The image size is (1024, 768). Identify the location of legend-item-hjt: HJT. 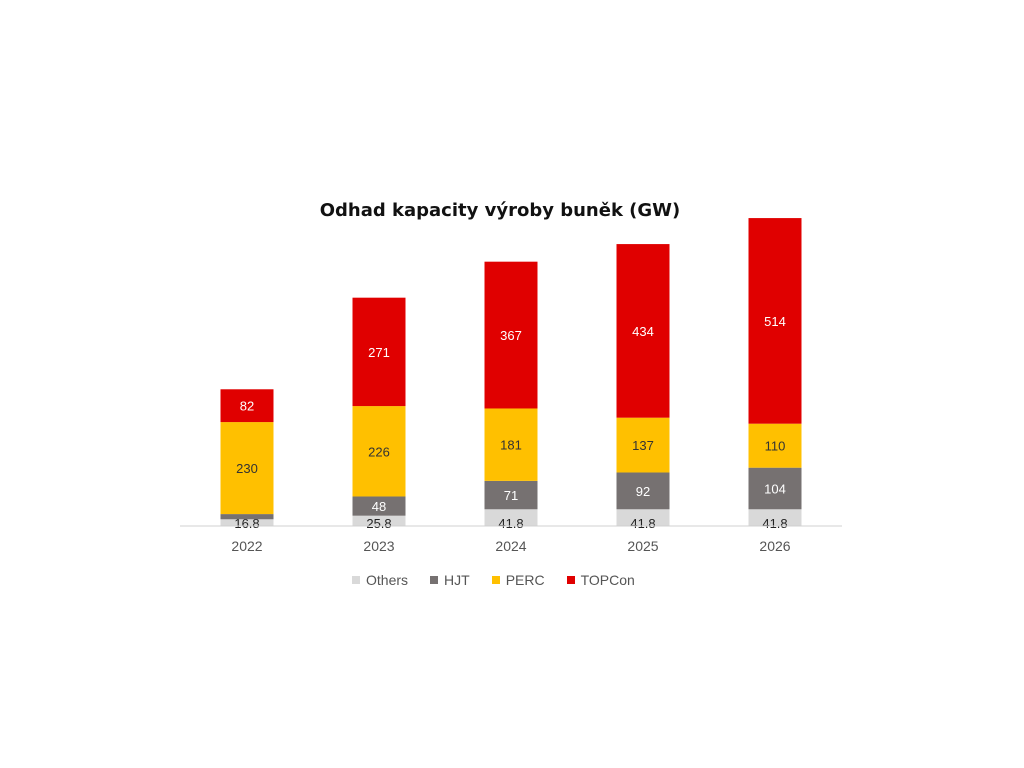
(450, 580).